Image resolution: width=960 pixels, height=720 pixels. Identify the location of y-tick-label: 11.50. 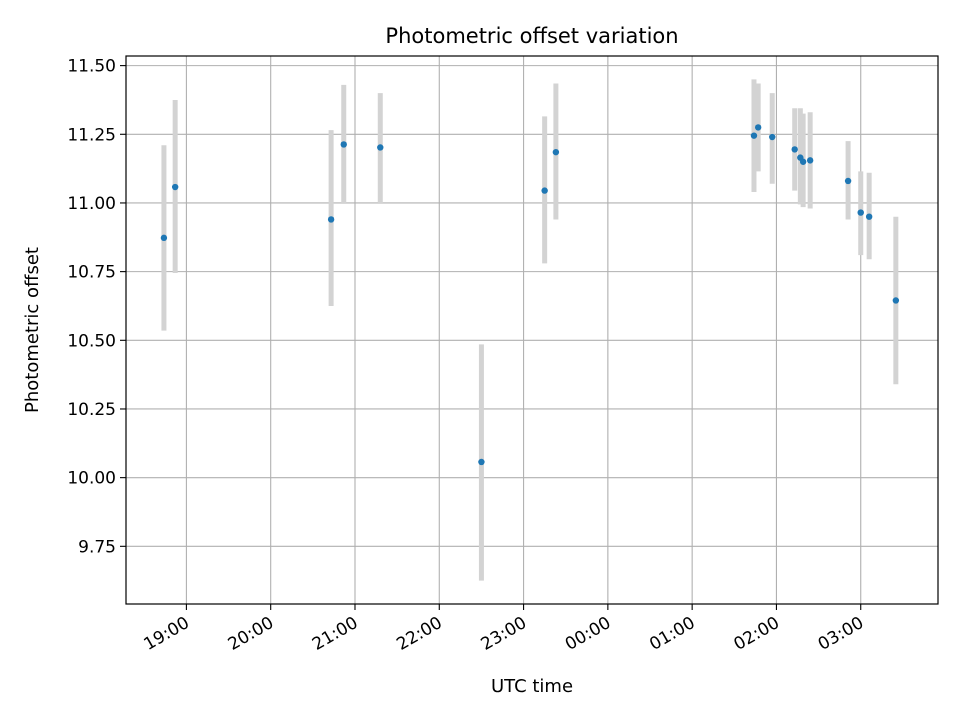
(91, 67).